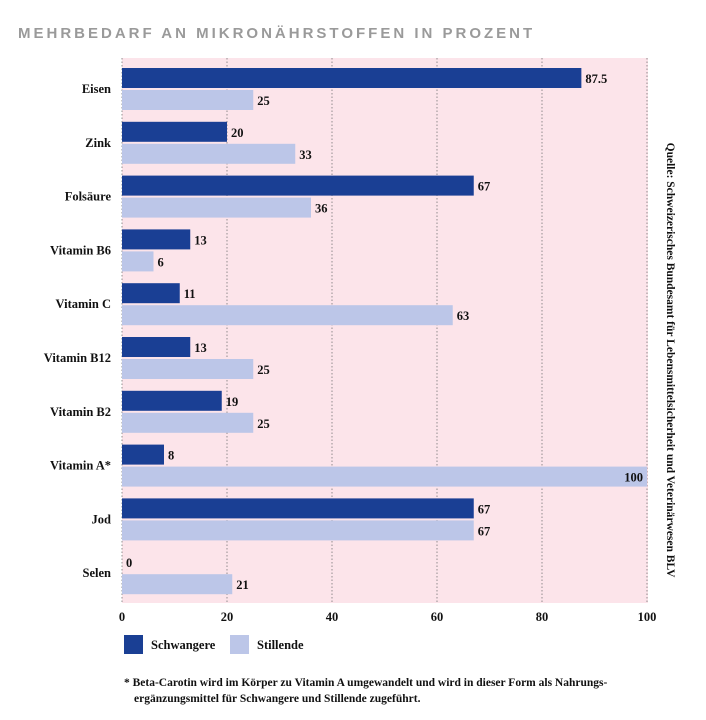 This screenshot has height=720, width=706. Describe the element at coordinates (83, 304) in the screenshot. I see `category-label: Vitamin C` at that location.